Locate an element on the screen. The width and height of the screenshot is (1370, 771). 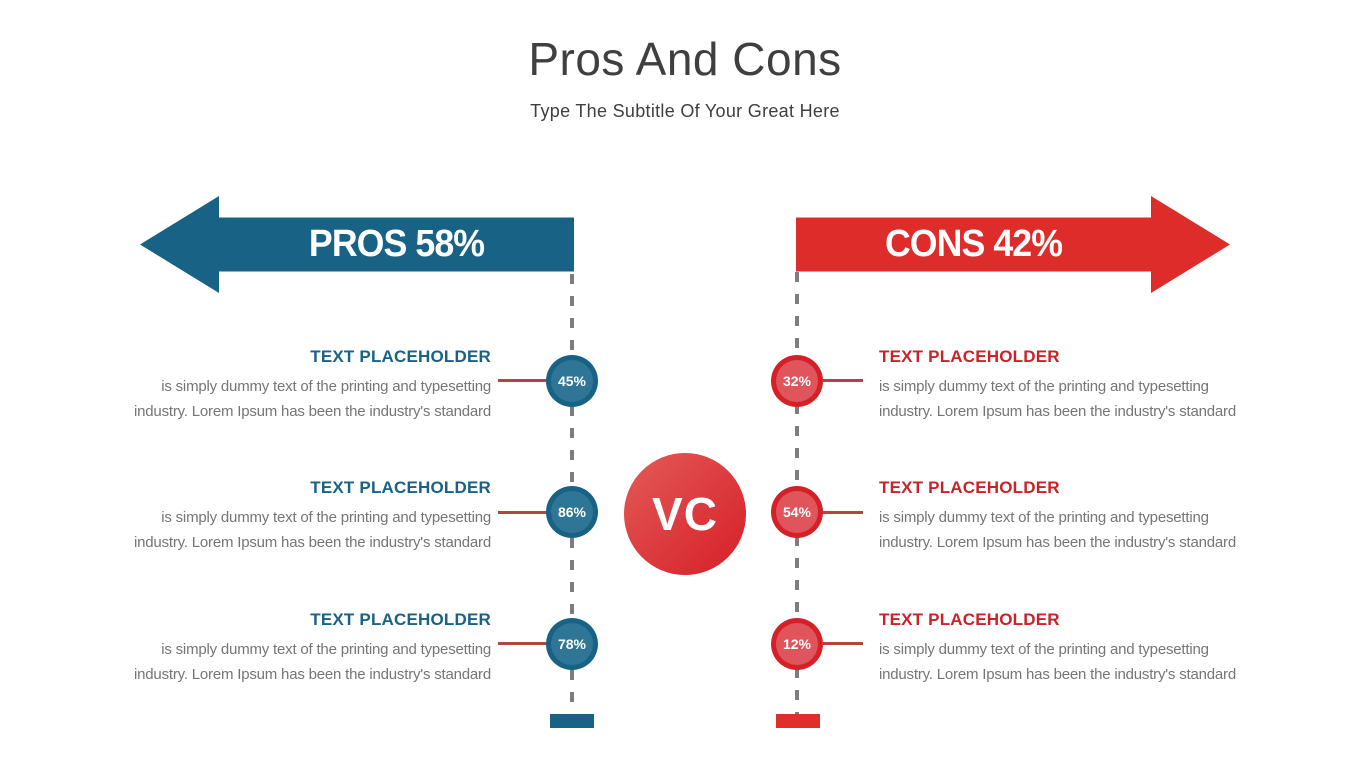
pros-arrow: PROS 58% is located at coordinates (357, 244).